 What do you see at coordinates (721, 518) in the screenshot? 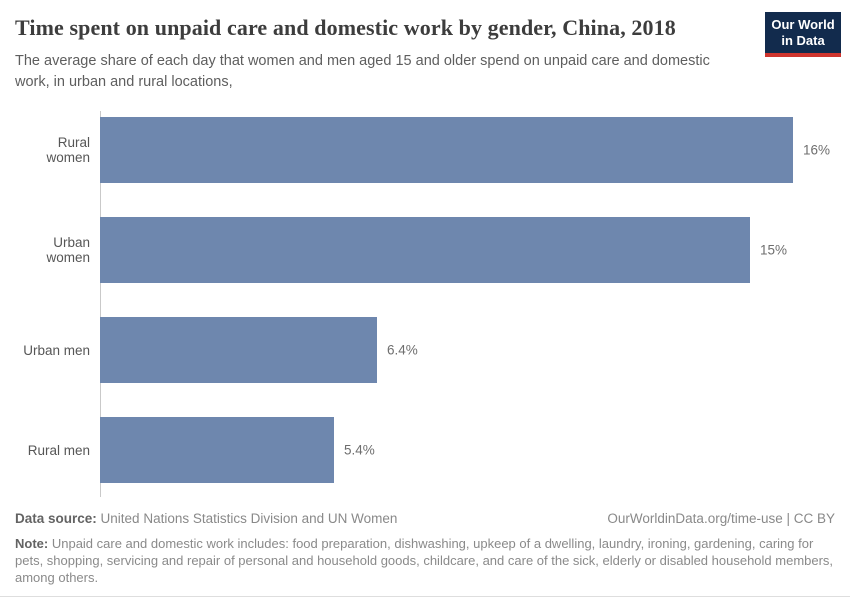
I see `attribution-link: OurWorldinData.org/time-use | CC BY` at bounding box center [721, 518].